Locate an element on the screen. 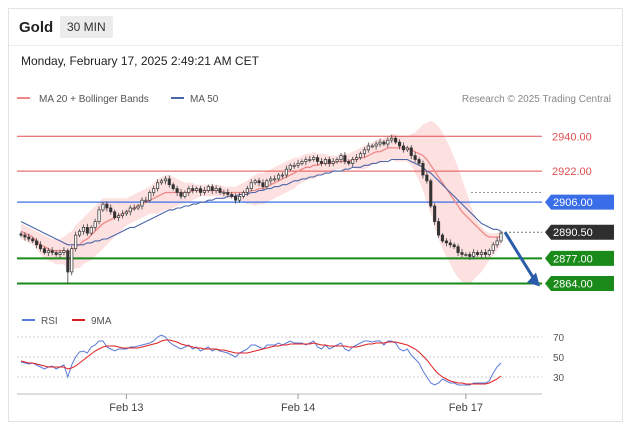  instrument-title: Gold is located at coordinates (36, 27).